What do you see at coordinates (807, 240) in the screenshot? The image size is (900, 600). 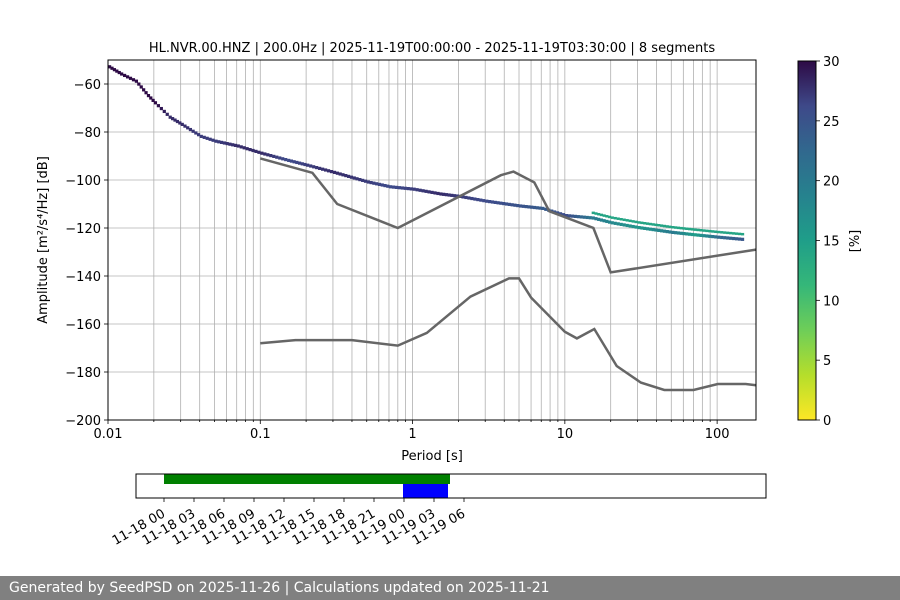 I see `colorbar-gradient` at bounding box center [807, 240].